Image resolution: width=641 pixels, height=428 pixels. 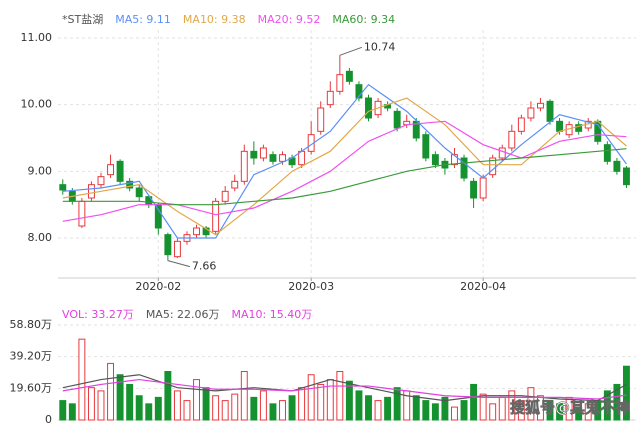 I want to click on annotation: 10.74, so click(x=380, y=46).